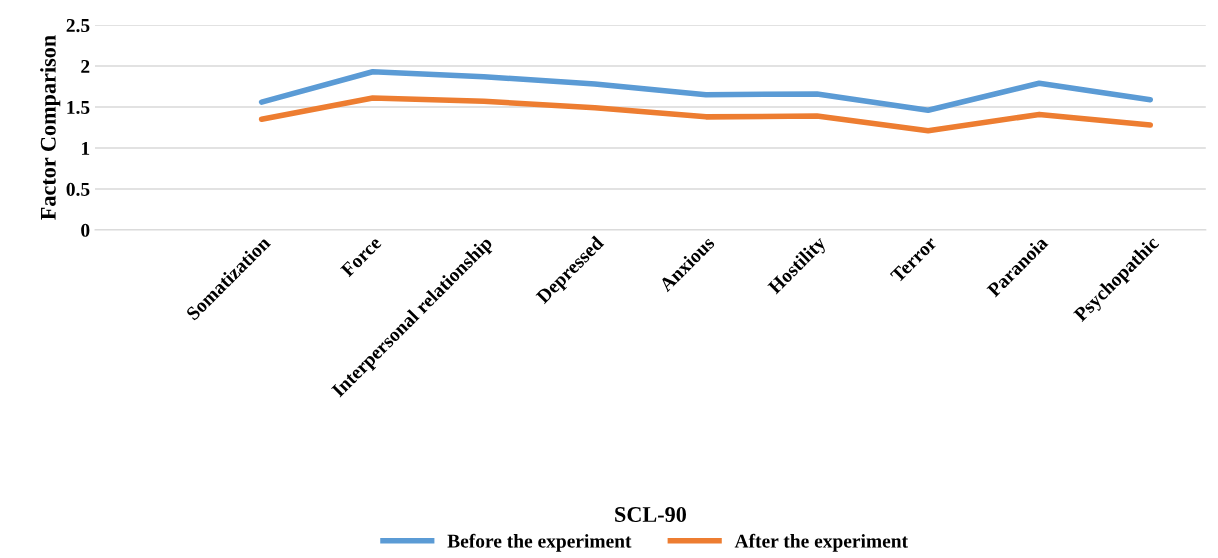 The width and height of the screenshot is (1218, 558). Describe the element at coordinates (539, 542) in the screenshot. I see `legend-label: Before the experiment` at that location.